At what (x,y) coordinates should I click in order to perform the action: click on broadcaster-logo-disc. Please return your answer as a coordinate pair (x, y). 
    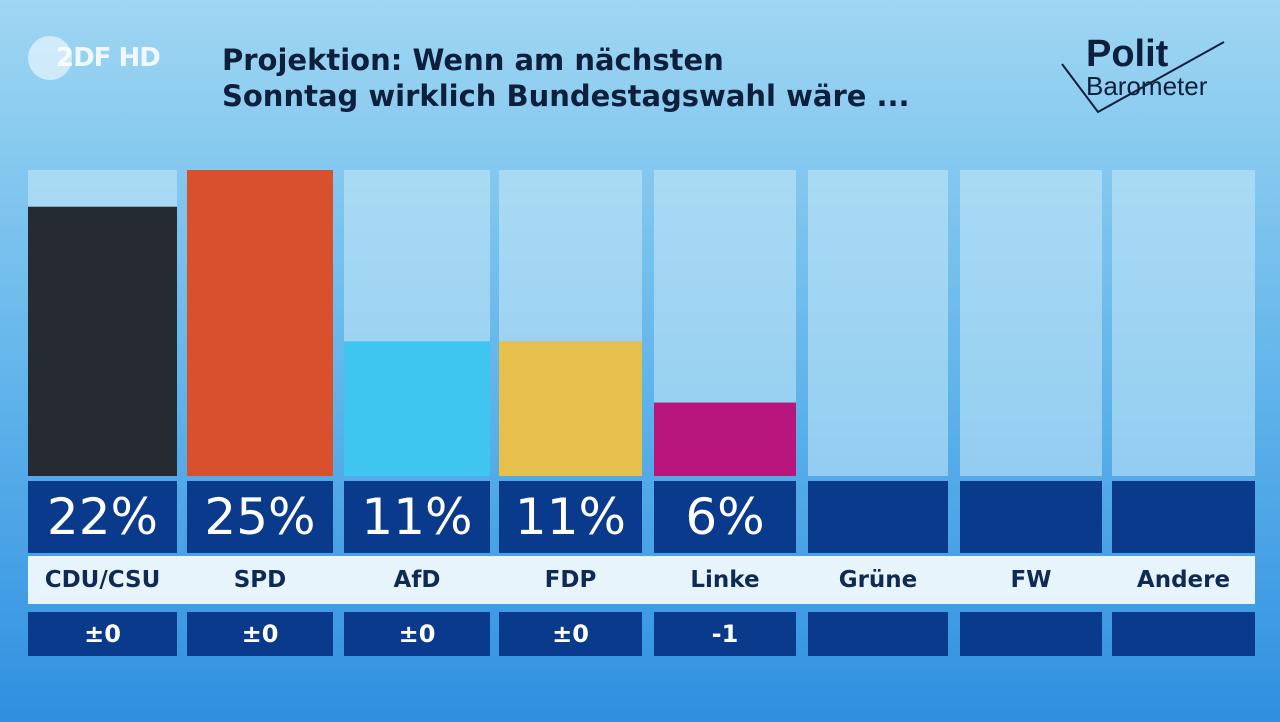
    Looking at the image, I should click on (50, 58).